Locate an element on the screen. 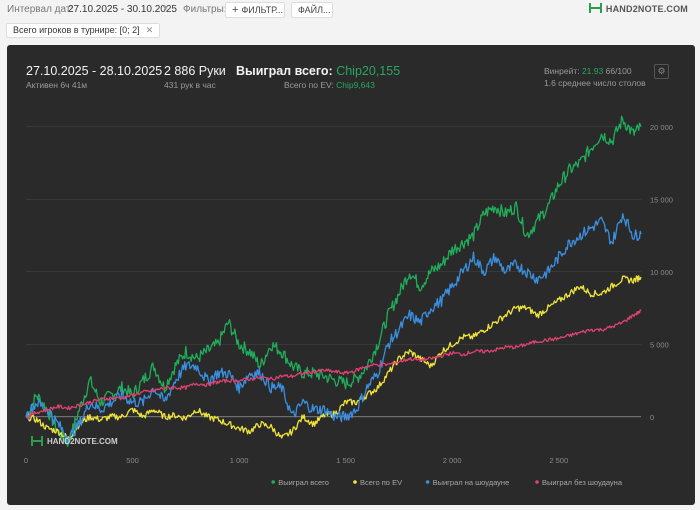 Image resolution: width=700 pixels, height=510 pixels. ev-total: Всего по EV: Chip9,643 is located at coordinates (329, 85).